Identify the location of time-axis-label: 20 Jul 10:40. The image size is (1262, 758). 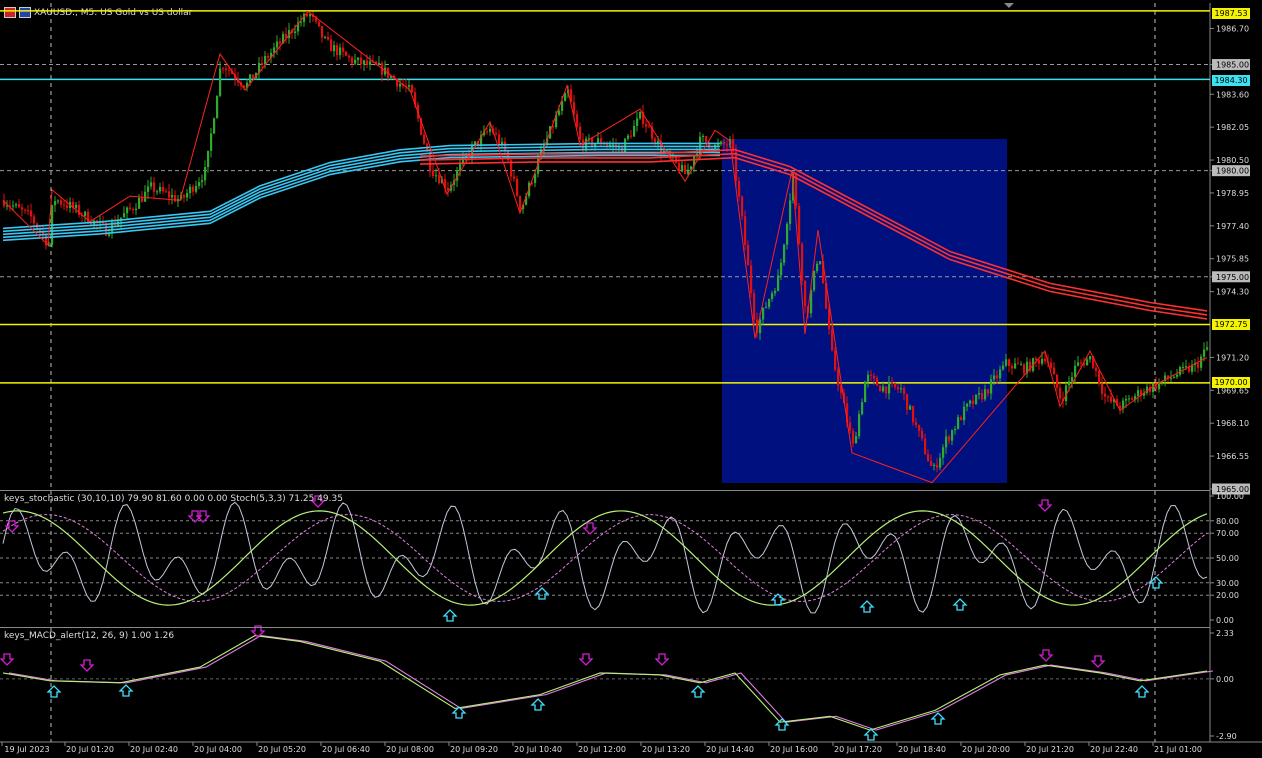
(538, 749).